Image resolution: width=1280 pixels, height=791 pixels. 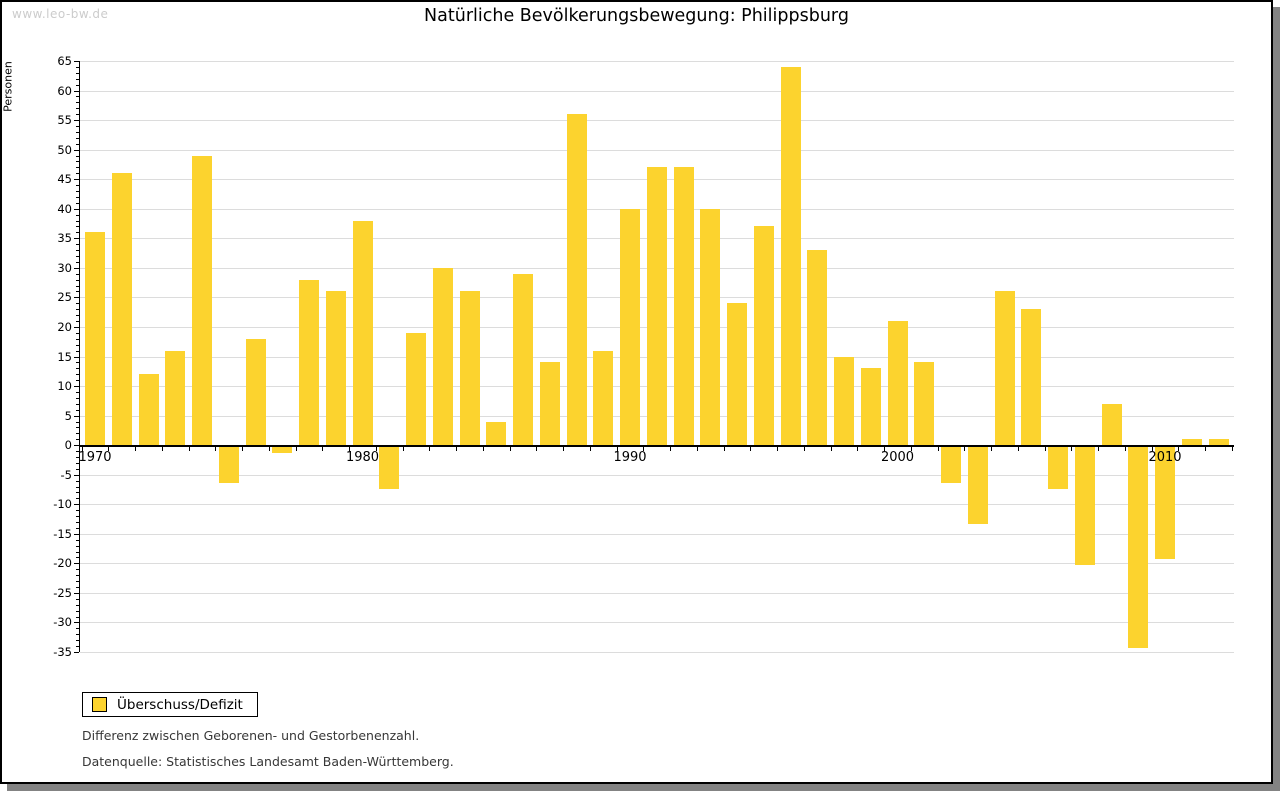 What do you see at coordinates (64, 356) in the screenshot?
I see `y-tick-label-15: 15` at bounding box center [64, 356].